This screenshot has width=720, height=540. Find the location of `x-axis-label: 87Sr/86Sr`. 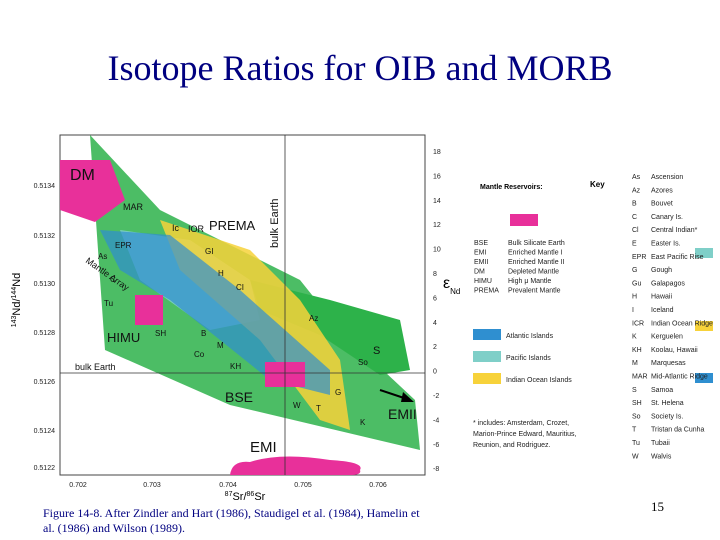

x-axis-label: 87Sr/86Sr is located at coordinates (245, 497).